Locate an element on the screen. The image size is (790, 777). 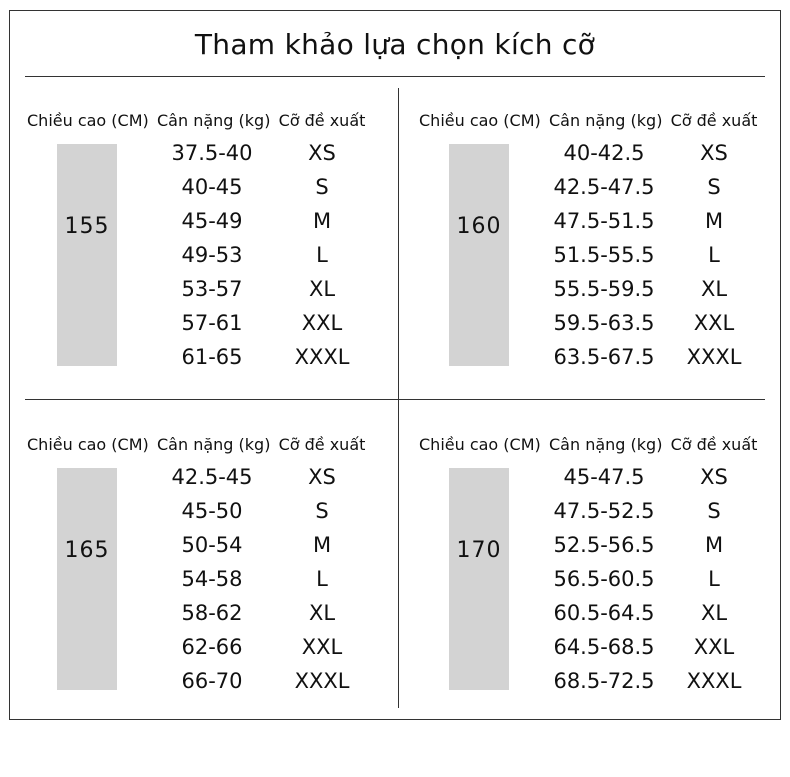
table-row: 47.5-51.5 M is located at coordinates (604, 226).